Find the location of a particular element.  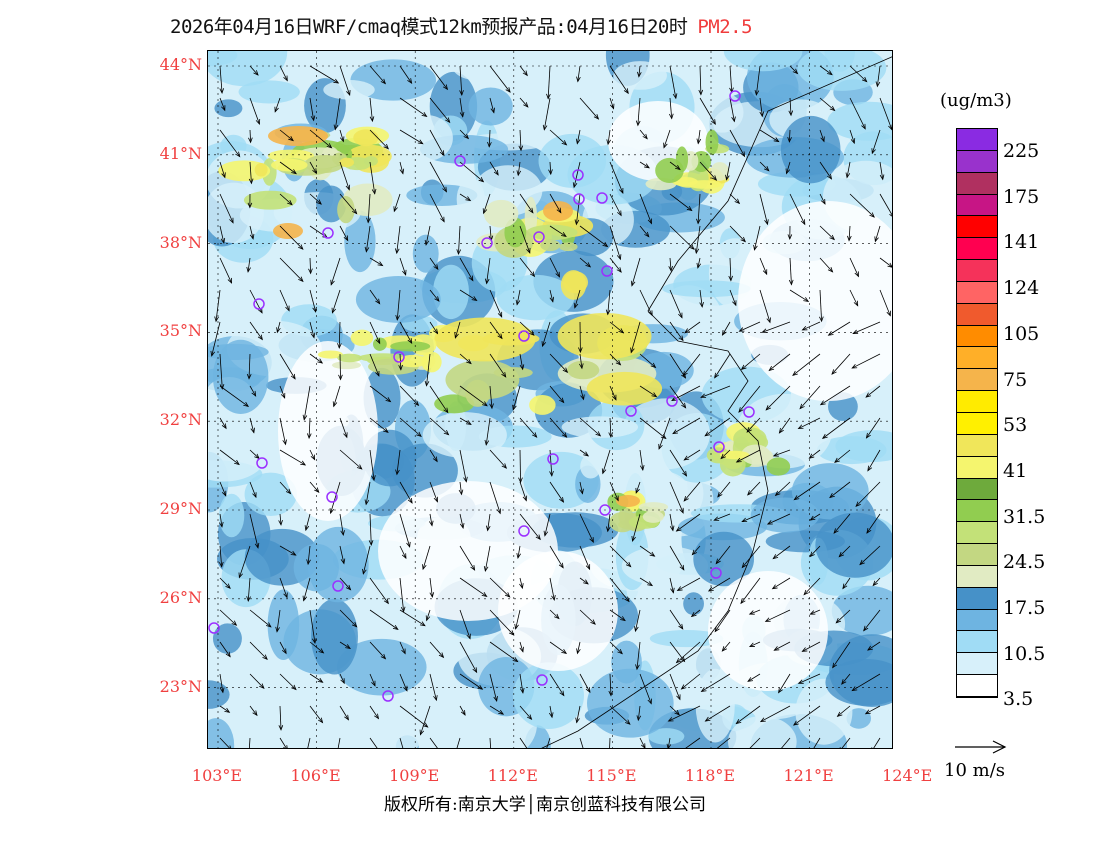

wind-scale-label: 10 m/s is located at coordinates (974, 770).